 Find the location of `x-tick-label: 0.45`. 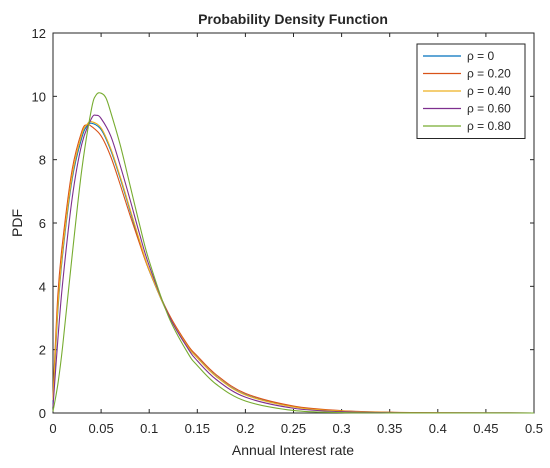

x-tick-label: 0.45 is located at coordinates (485, 428).